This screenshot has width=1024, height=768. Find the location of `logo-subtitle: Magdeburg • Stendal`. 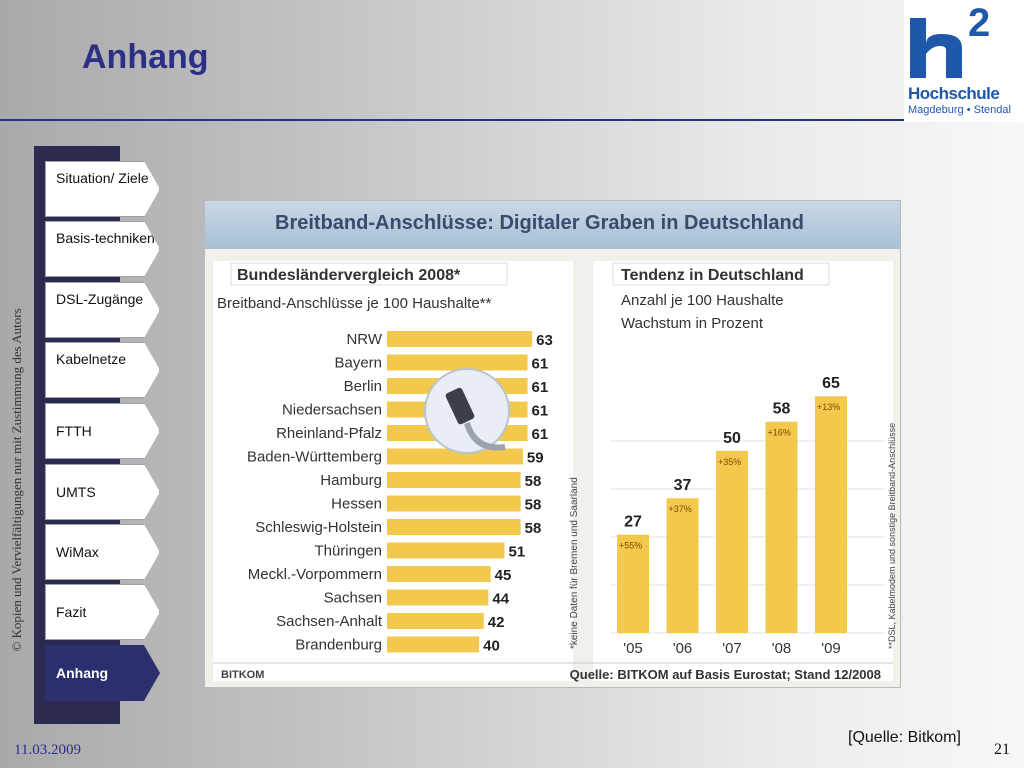

logo-subtitle: Magdeburg • Stendal is located at coordinates (959, 110).